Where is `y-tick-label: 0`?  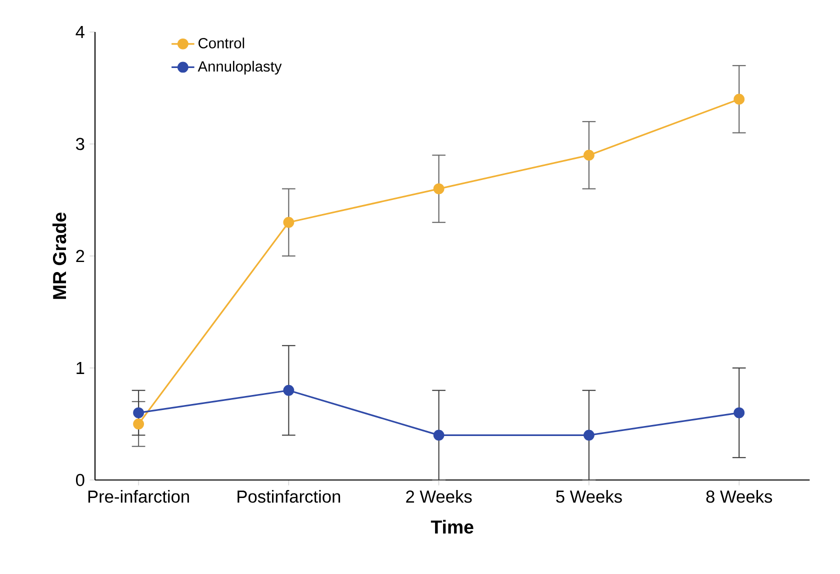 y-tick-label: 0 is located at coordinates (80, 480).